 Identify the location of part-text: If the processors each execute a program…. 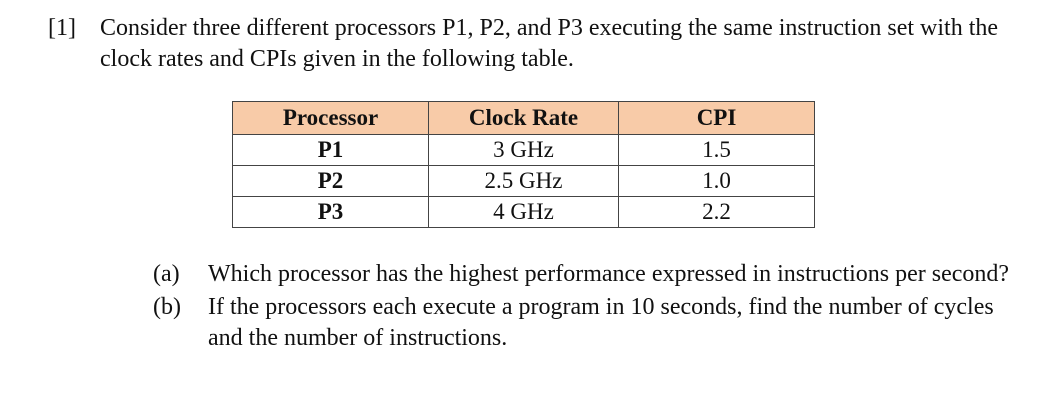
(601, 322).